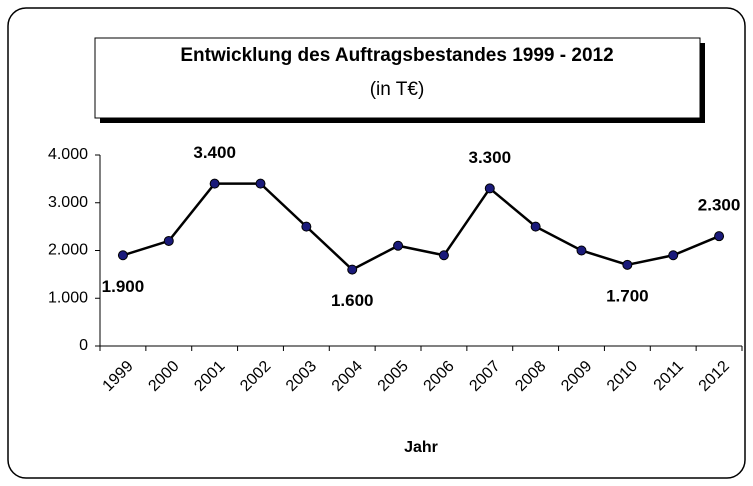 The width and height of the screenshot is (753, 486). Describe the element at coordinates (68, 202) in the screenshot. I see `y-tick-label: 3.000` at that location.